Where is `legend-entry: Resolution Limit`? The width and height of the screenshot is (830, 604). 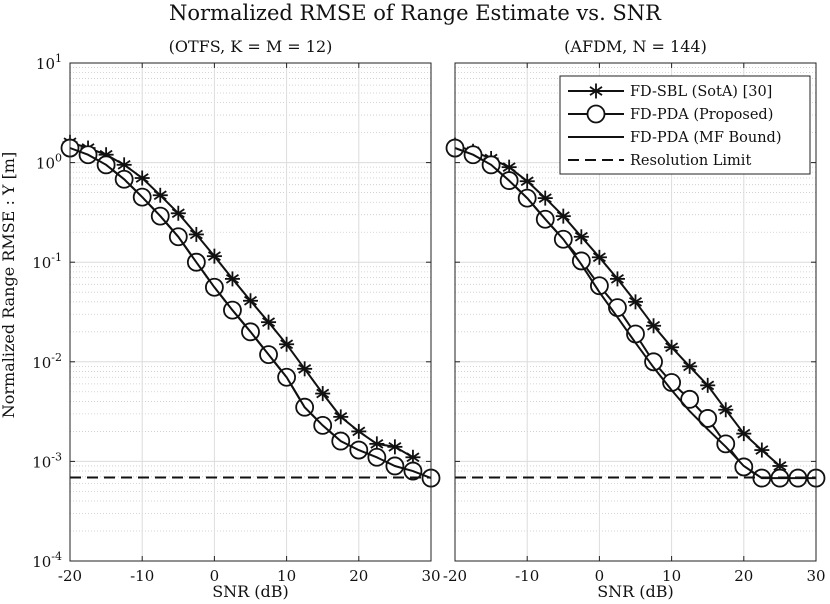
legend-entry: Resolution Limit is located at coordinates (659, 161).